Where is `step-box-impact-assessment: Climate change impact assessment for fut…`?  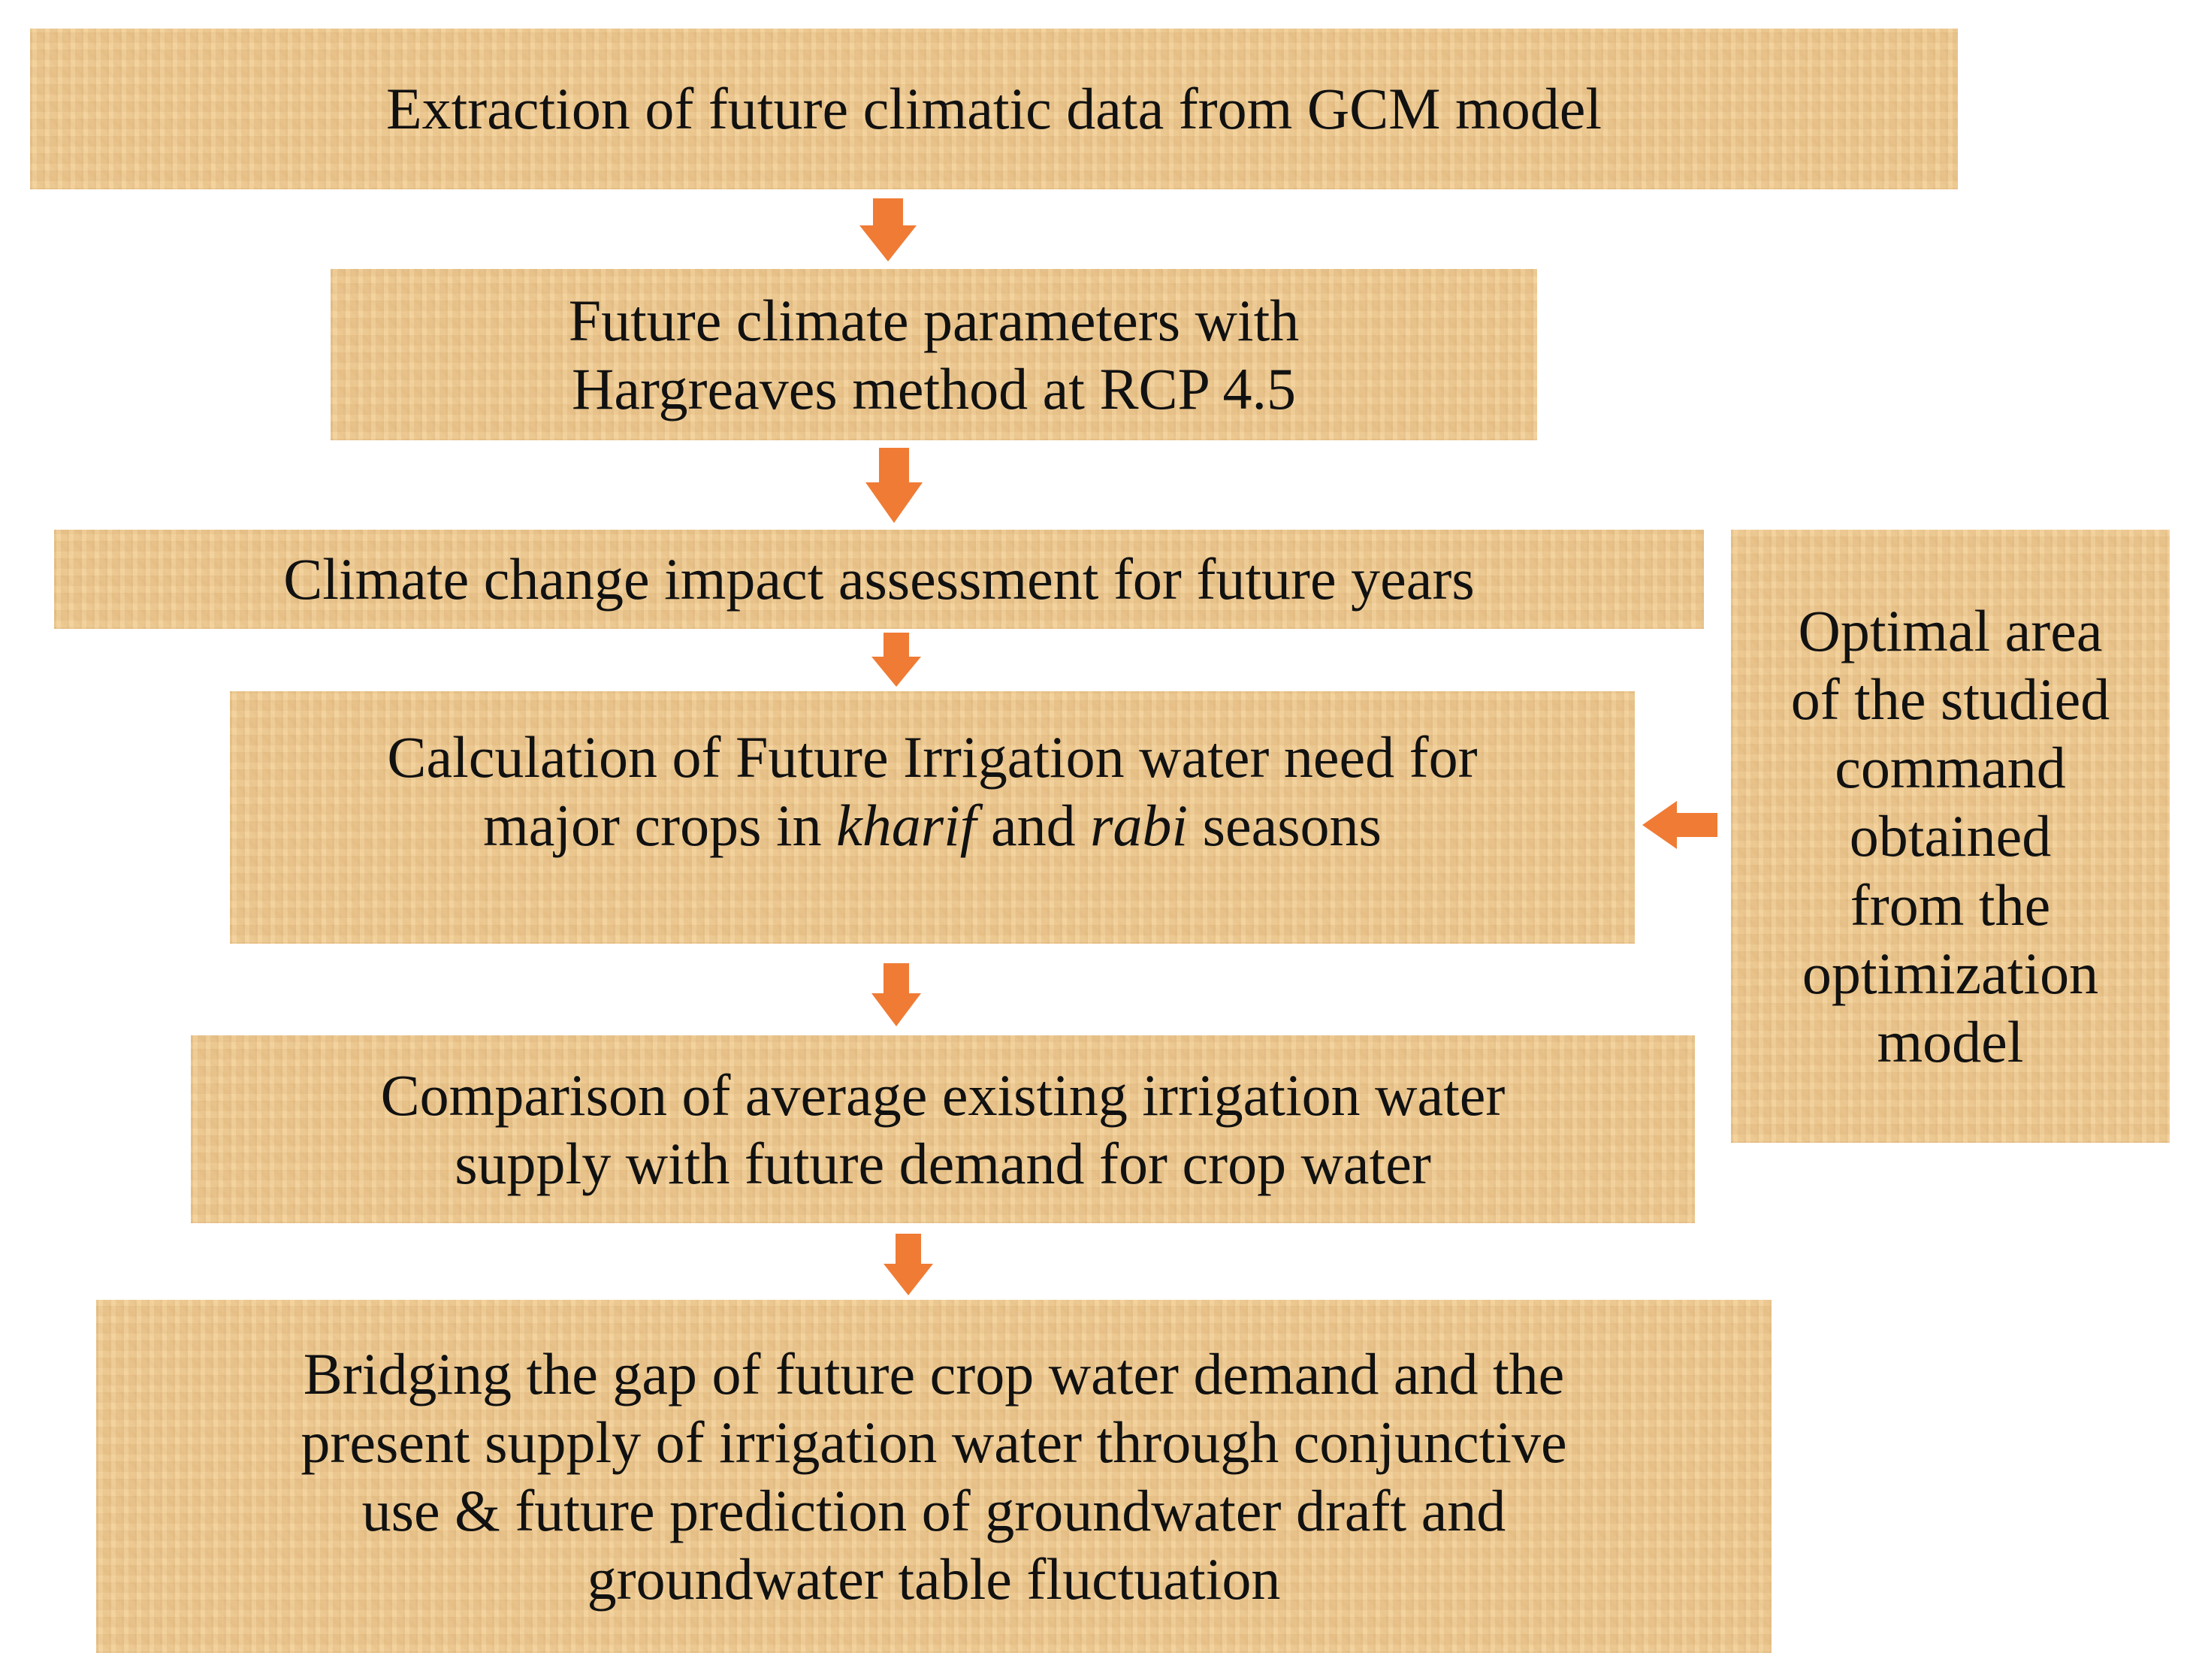 step-box-impact-assessment: Climate change impact assessment for fut… is located at coordinates (879, 579).